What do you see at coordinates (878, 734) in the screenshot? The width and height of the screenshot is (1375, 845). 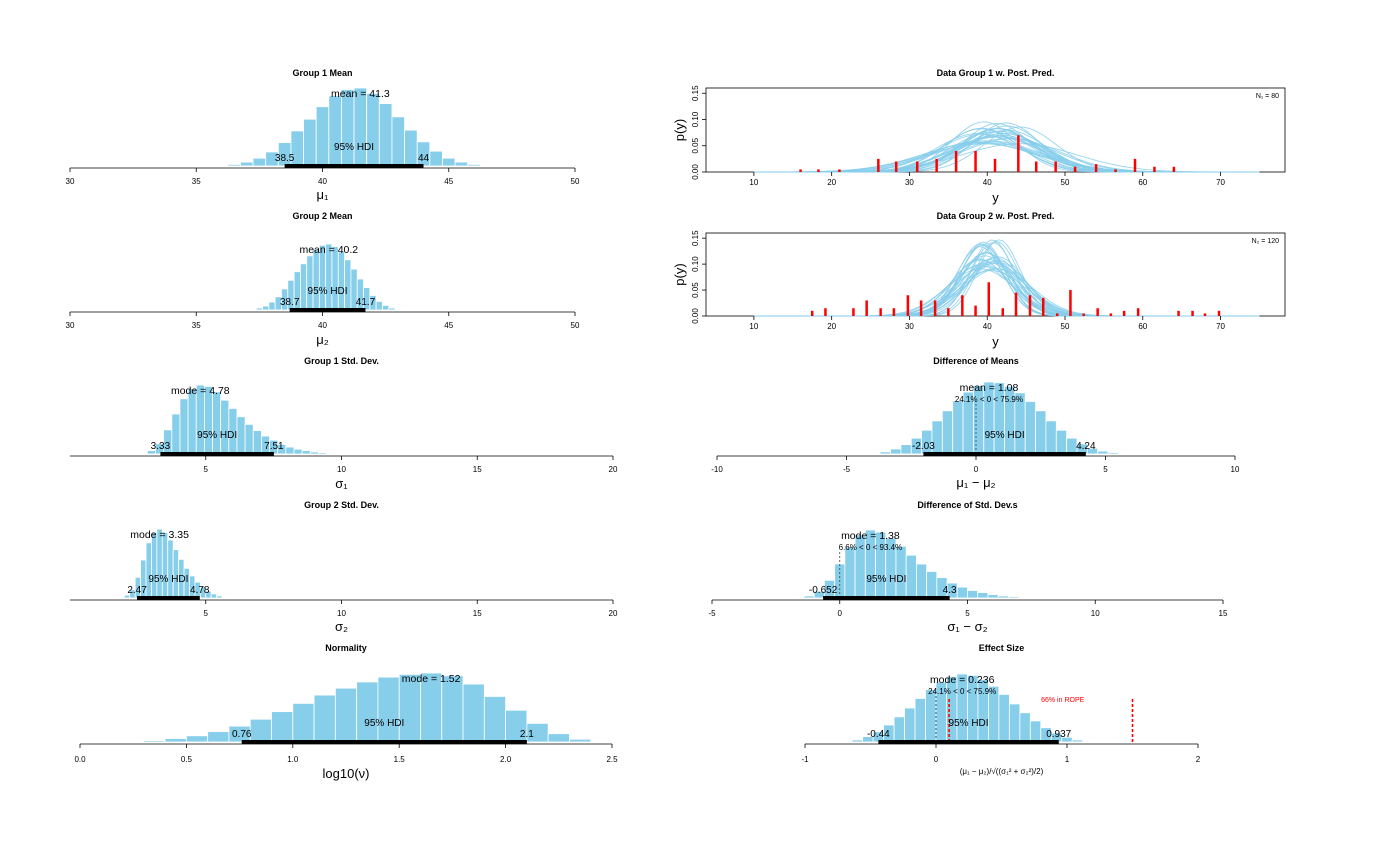 I see `effsize-hdi-low: -0.44` at bounding box center [878, 734].